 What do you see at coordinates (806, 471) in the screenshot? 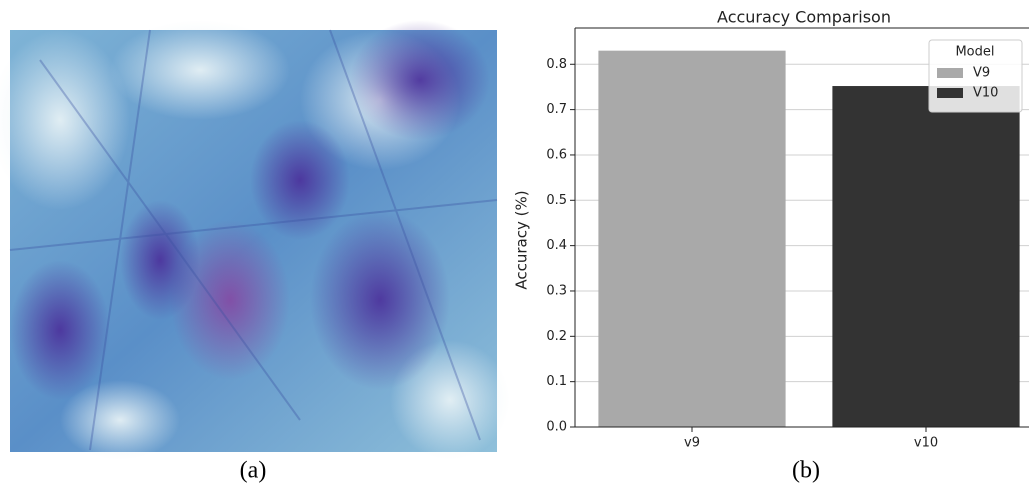
I see `caption: (b)` at bounding box center [806, 471].